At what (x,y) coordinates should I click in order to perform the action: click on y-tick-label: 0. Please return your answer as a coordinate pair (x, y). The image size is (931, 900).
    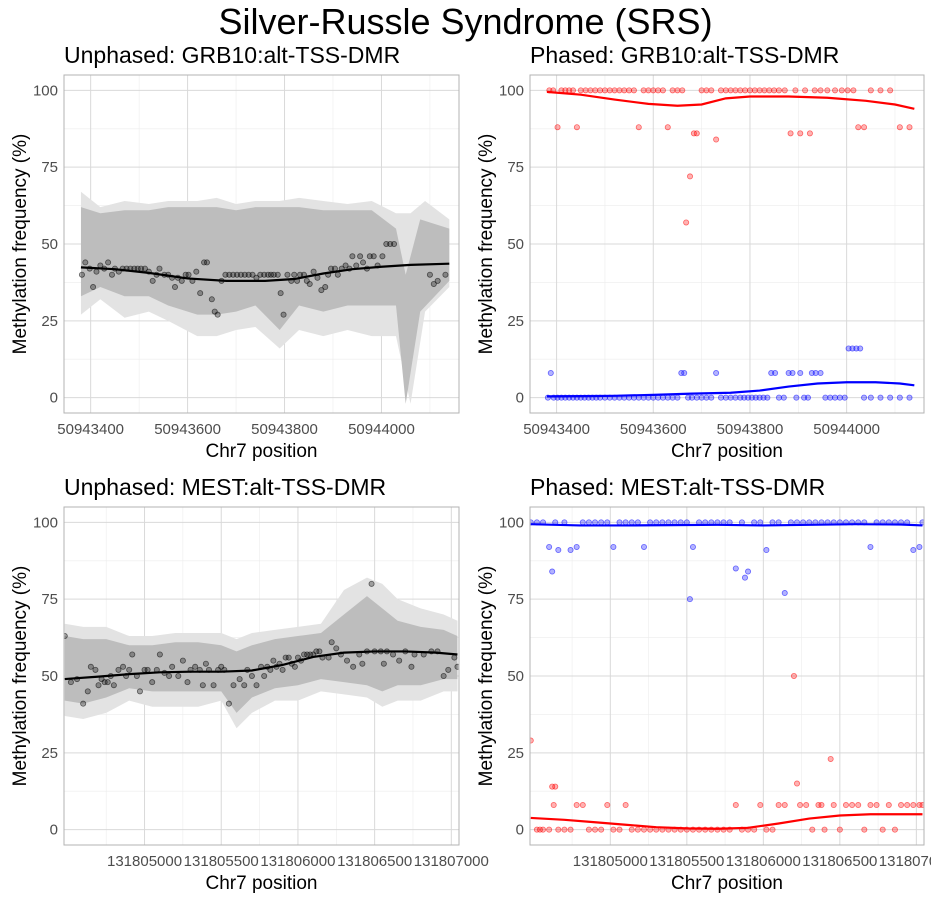
    Looking at the image, I should click on (520, 830).